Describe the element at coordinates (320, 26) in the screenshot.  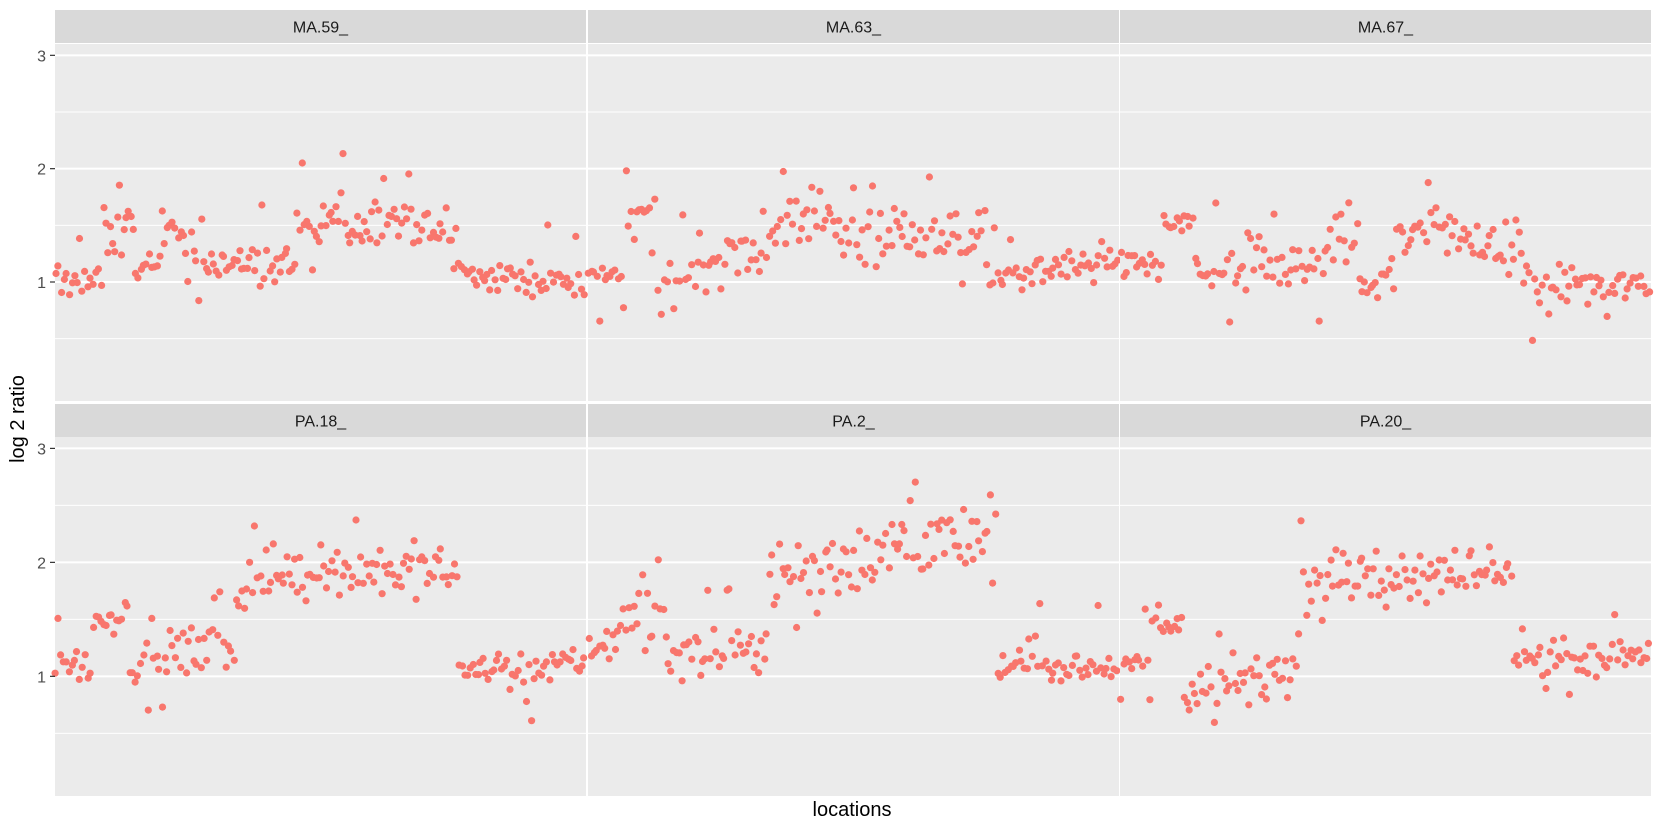
I see `facet-strip` at that location.